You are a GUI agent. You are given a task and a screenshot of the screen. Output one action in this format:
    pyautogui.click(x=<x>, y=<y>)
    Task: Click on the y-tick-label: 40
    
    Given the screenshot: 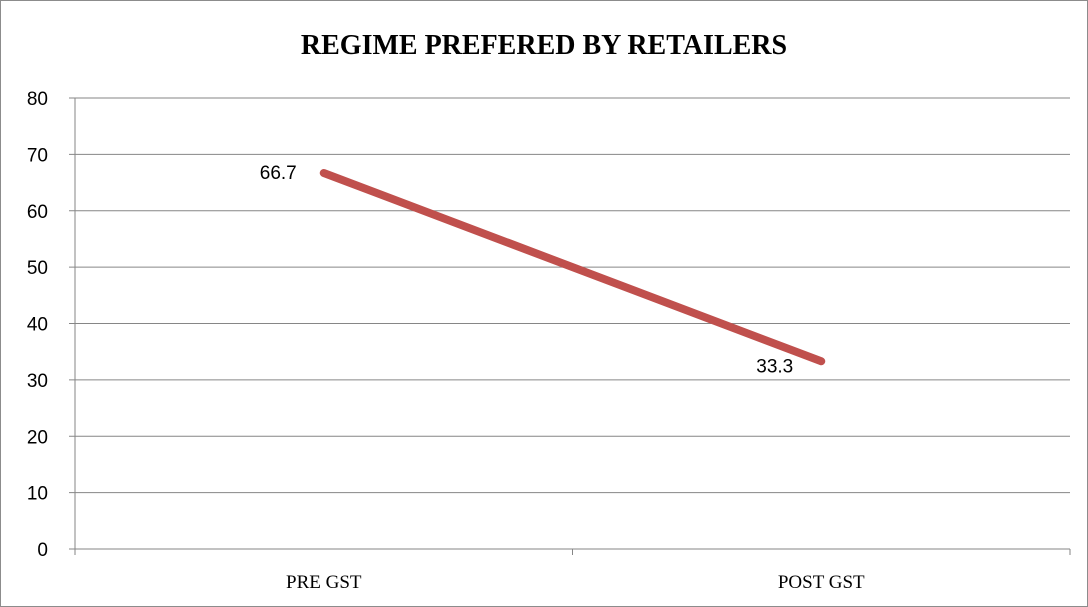 What is the action you would take?
    pyautogui.click(x=37, y=325)
    